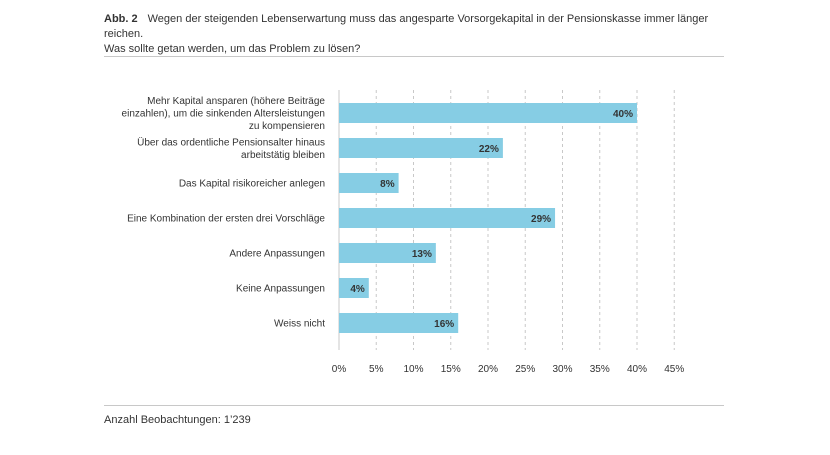 The width and height of the screenshot is (830, 455). I want to click on x-tick-label: 15%, so click(451, 369).